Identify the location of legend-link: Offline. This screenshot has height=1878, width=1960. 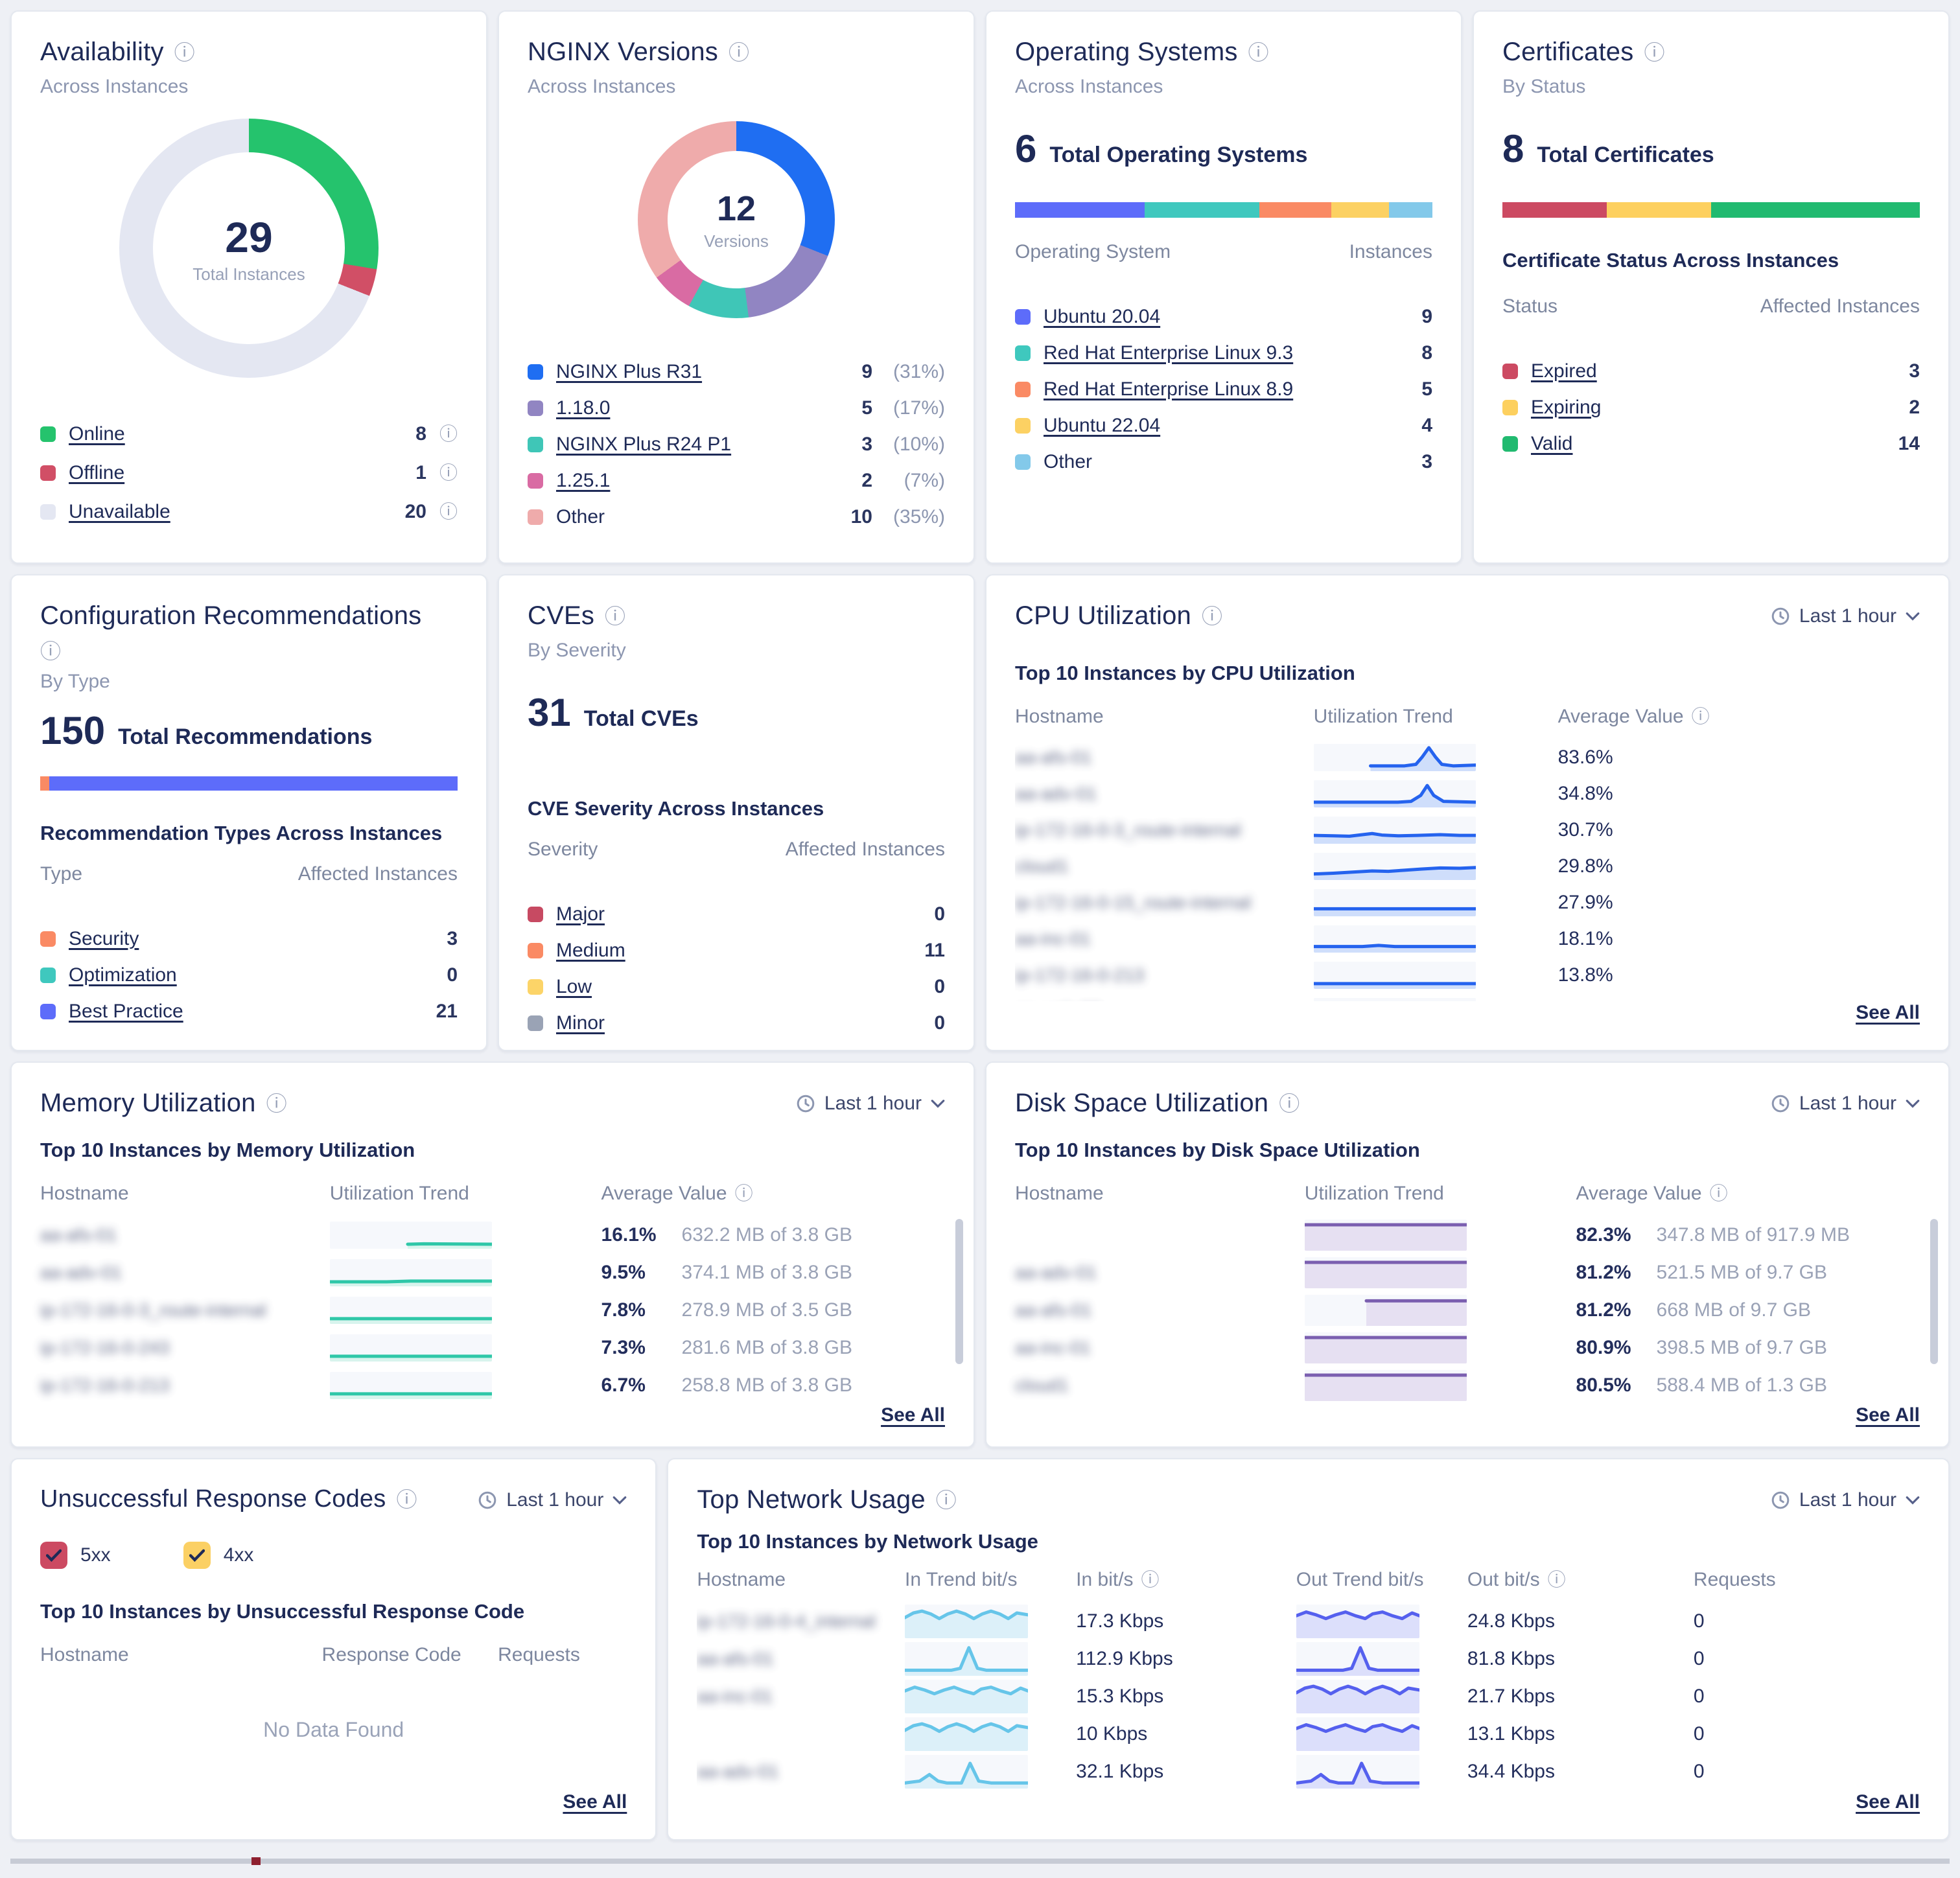
(97, 473).